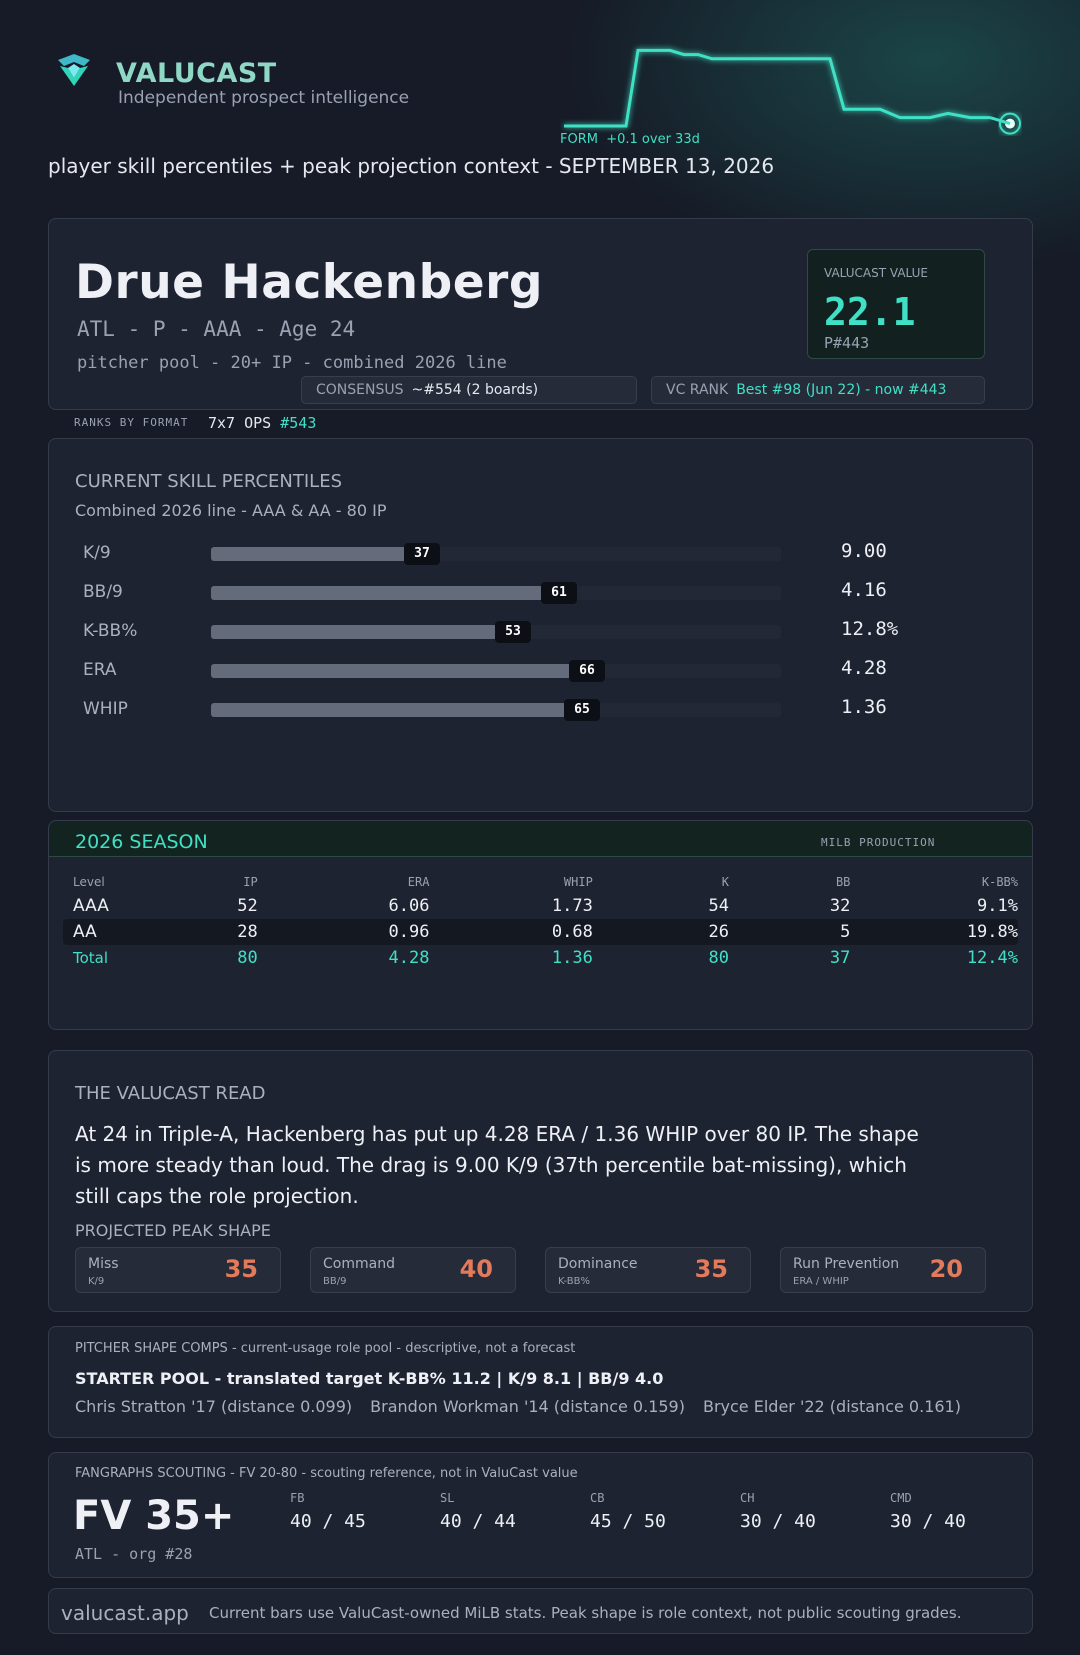 This screenshot has width=1080, height=1655. Describe the element at coordinates (103, 592) in the screenshot. I see `skill-name: BB/9` at that location.